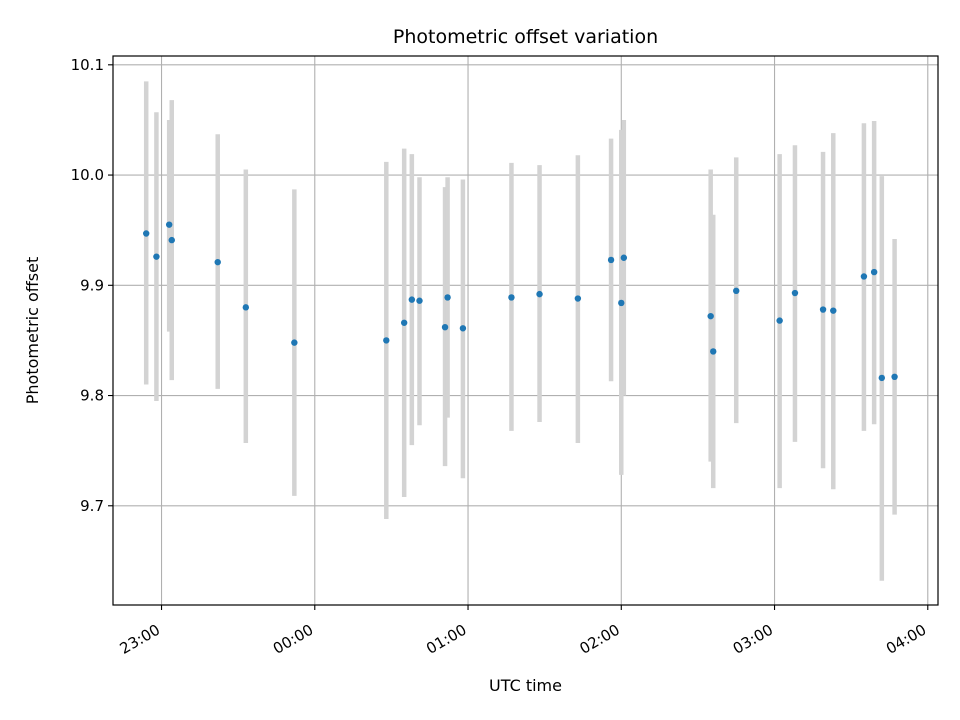 This screenshot has height=720, width=960. Describe the element at coordinates (92, 396) in the screenshot. I see `y-tick-label: 9.8` at that location.